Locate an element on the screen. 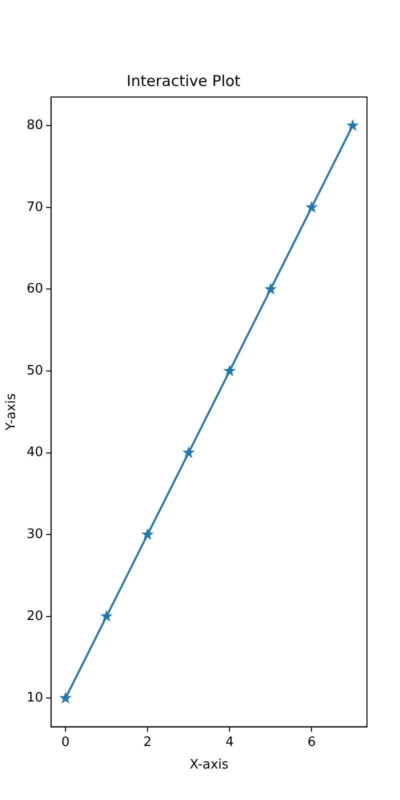 The image size is (400, 800). x-axis-title: X-axis is located at coordinates (209, 765).